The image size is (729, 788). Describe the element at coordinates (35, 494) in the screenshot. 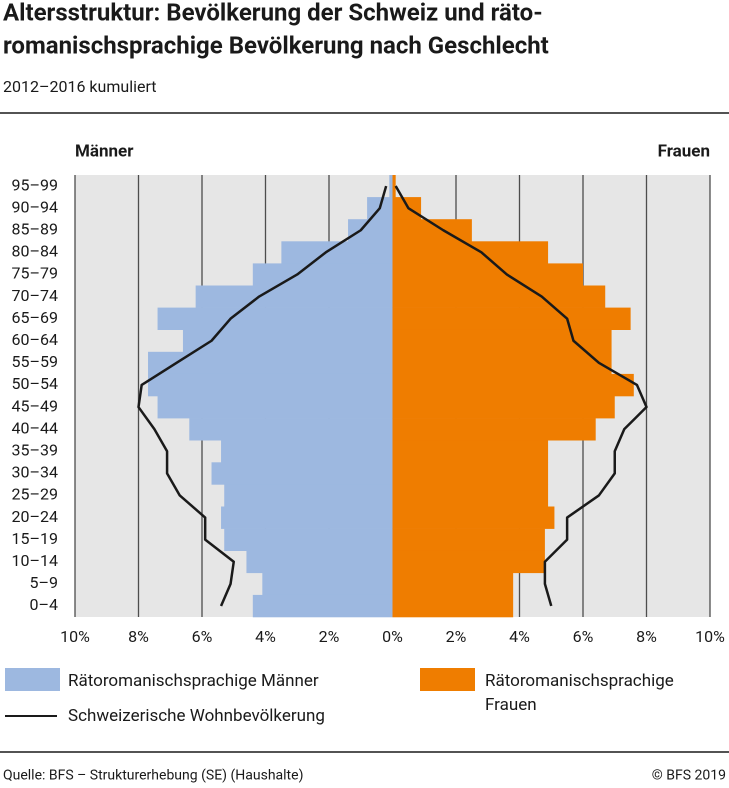

I see `y-tick-label: 25–29` at that location.